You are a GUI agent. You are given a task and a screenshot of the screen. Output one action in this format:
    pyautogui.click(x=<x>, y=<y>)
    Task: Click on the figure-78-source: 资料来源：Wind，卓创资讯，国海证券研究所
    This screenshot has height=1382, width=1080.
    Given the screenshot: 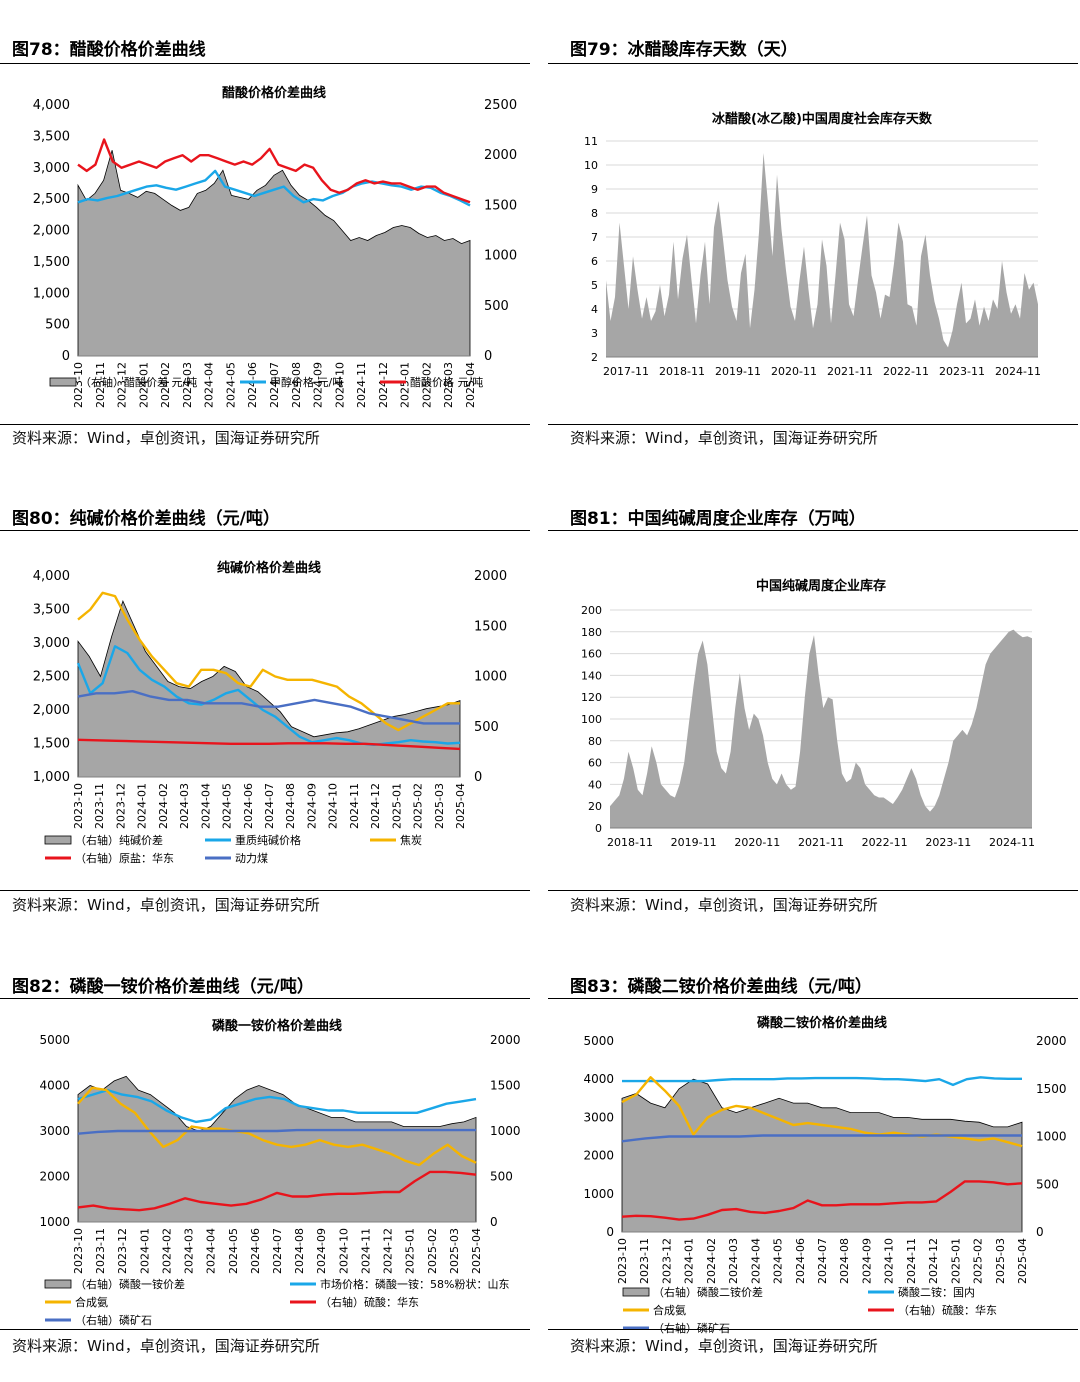 What is the action you would take?
    pyautogui.click(x=166, y=438)
    